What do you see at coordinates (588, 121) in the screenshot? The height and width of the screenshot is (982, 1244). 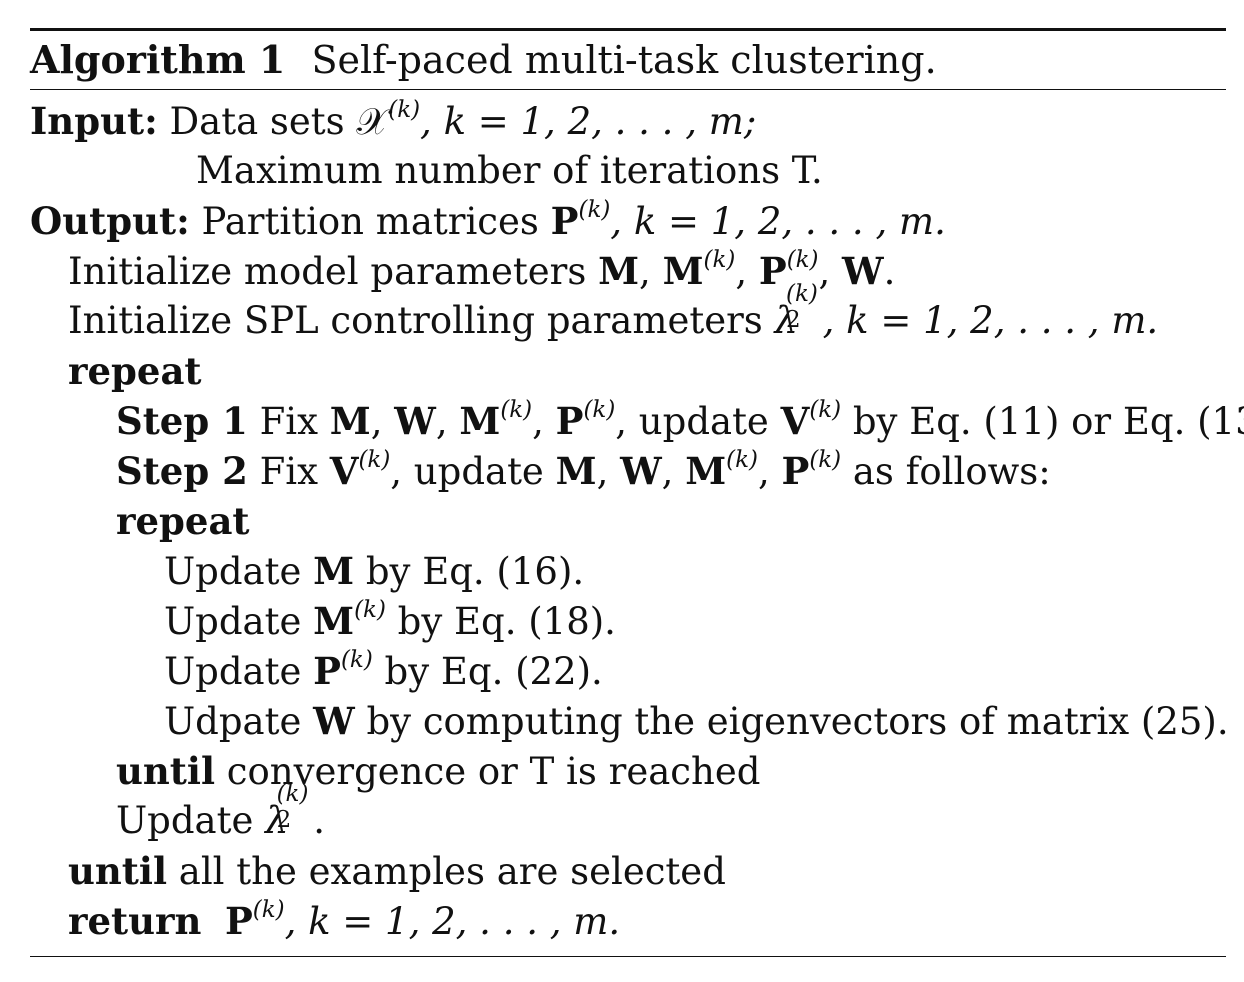 I see `input-tail: , k = 1, 2, . . . , m;` at bounding box center [588, 121].